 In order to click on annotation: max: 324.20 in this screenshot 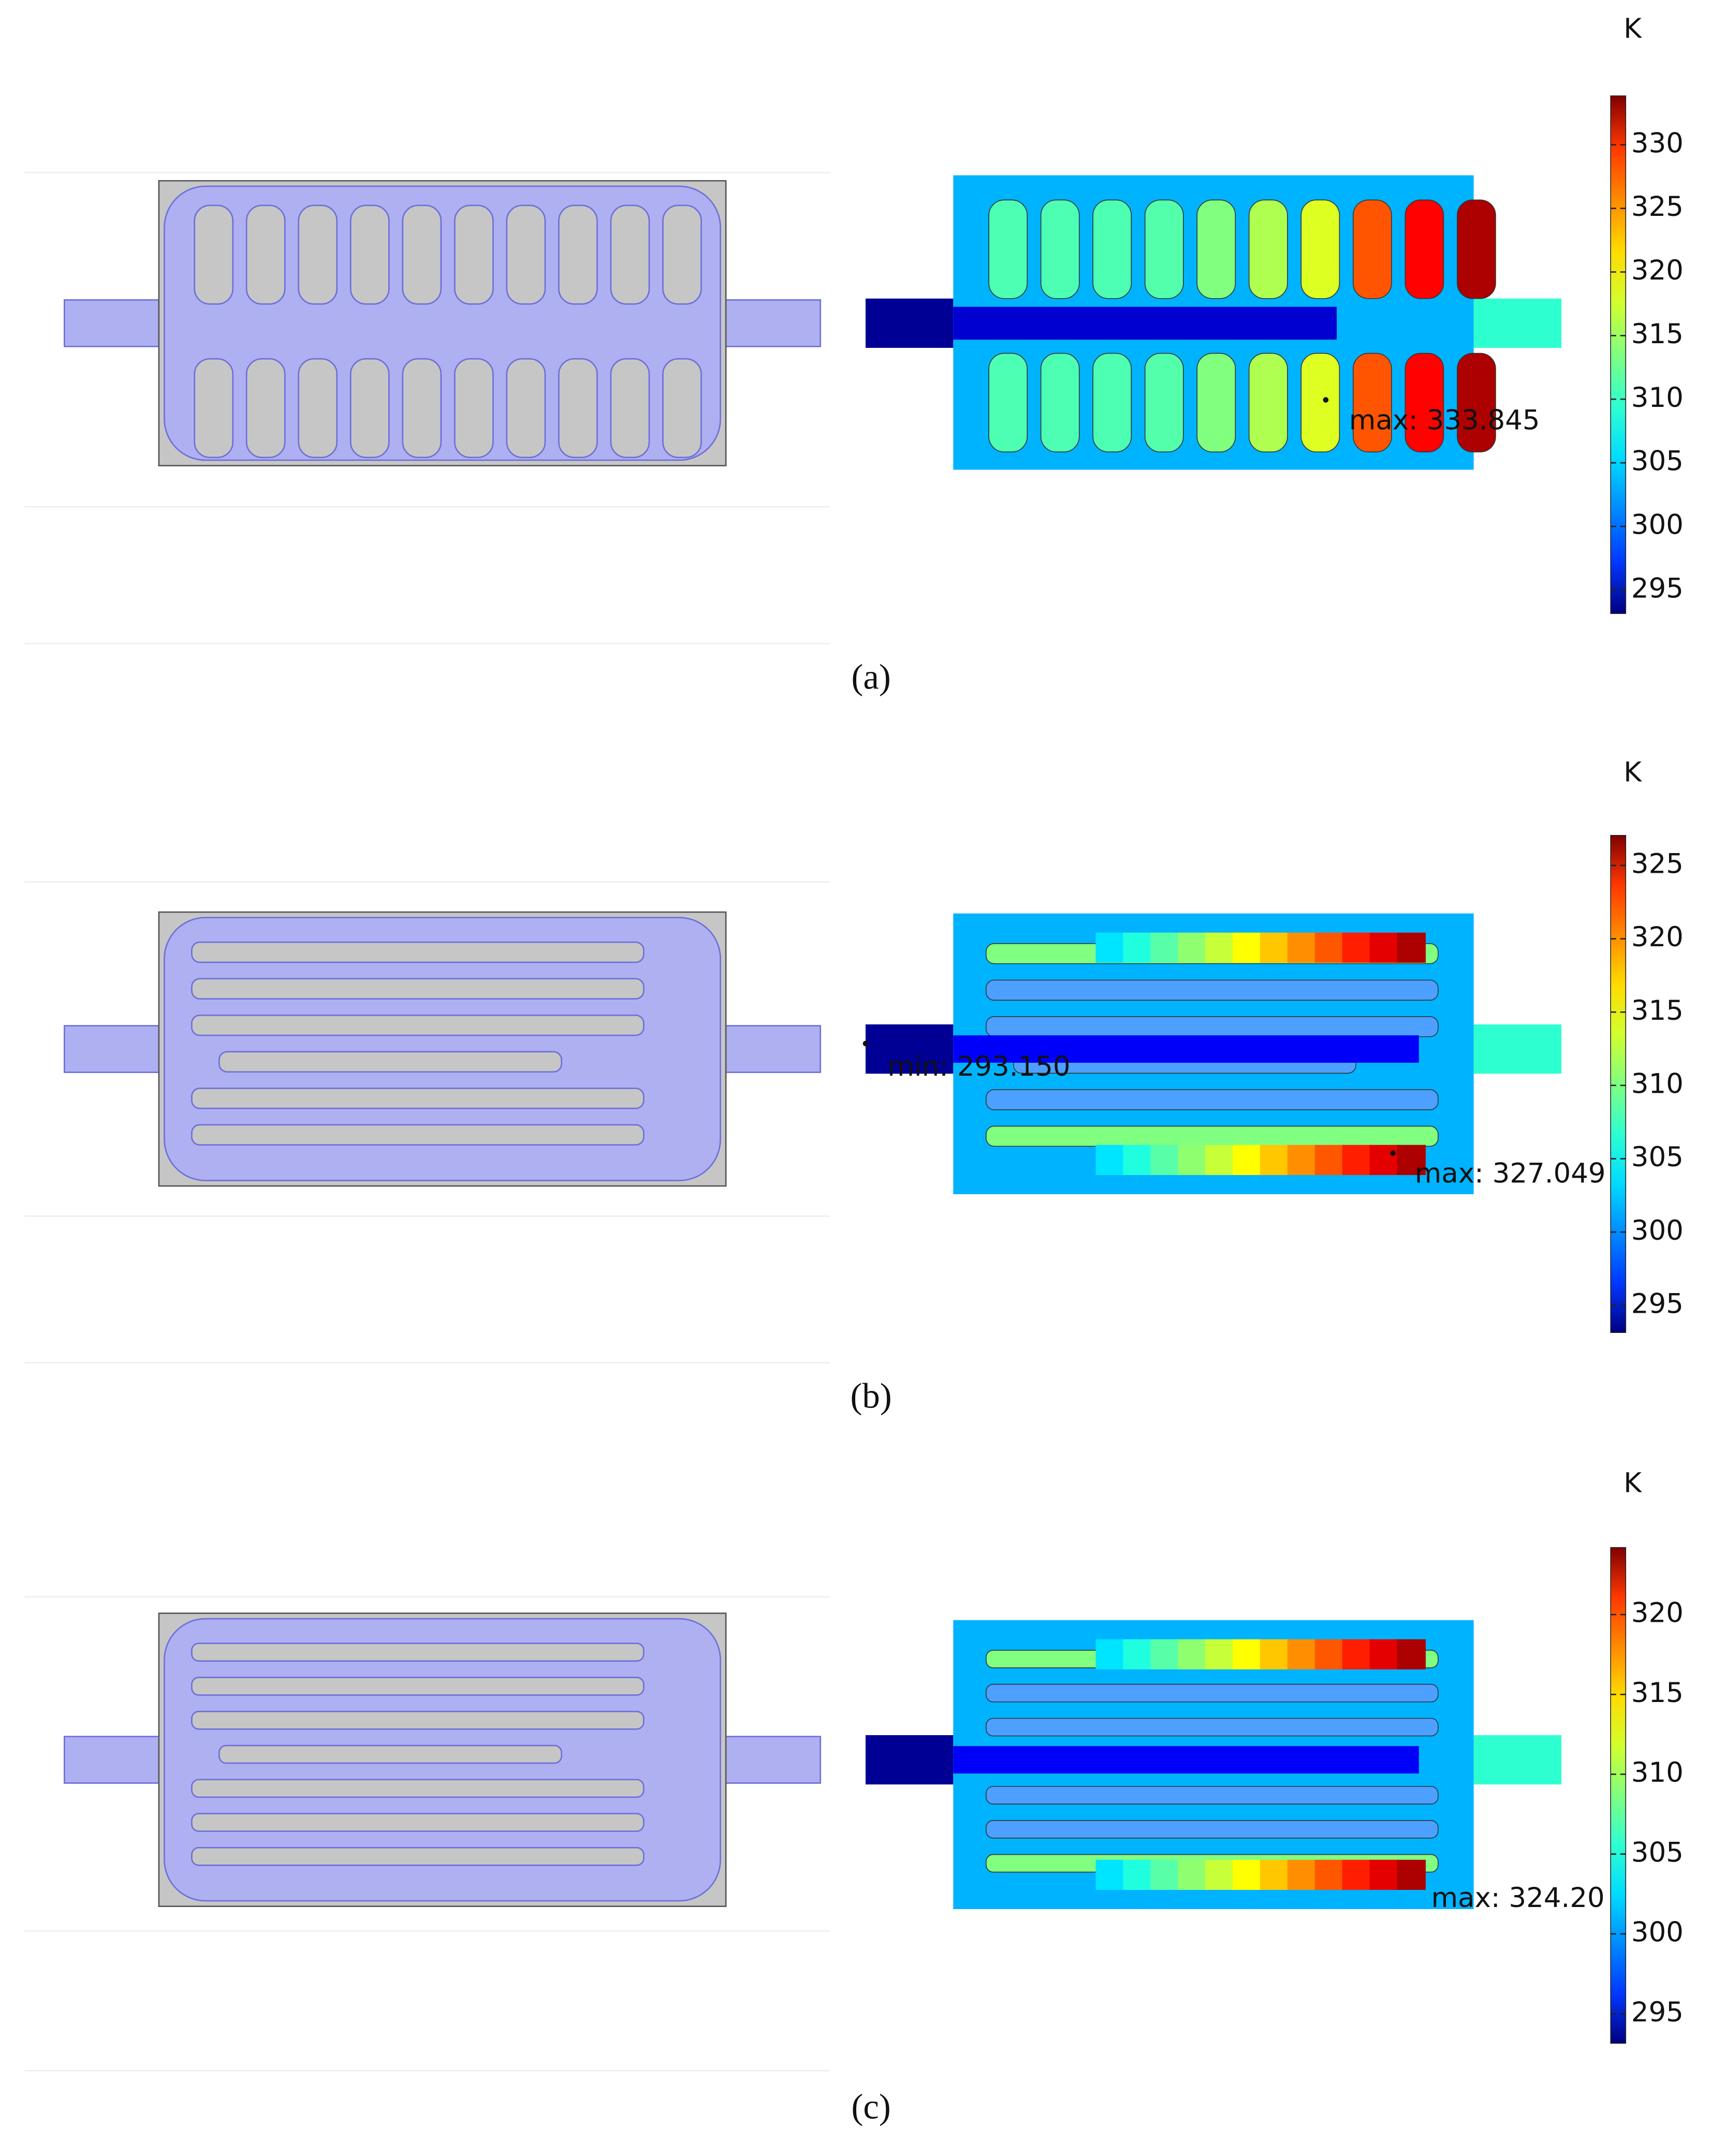, I will do `click(1518, 1898)`.